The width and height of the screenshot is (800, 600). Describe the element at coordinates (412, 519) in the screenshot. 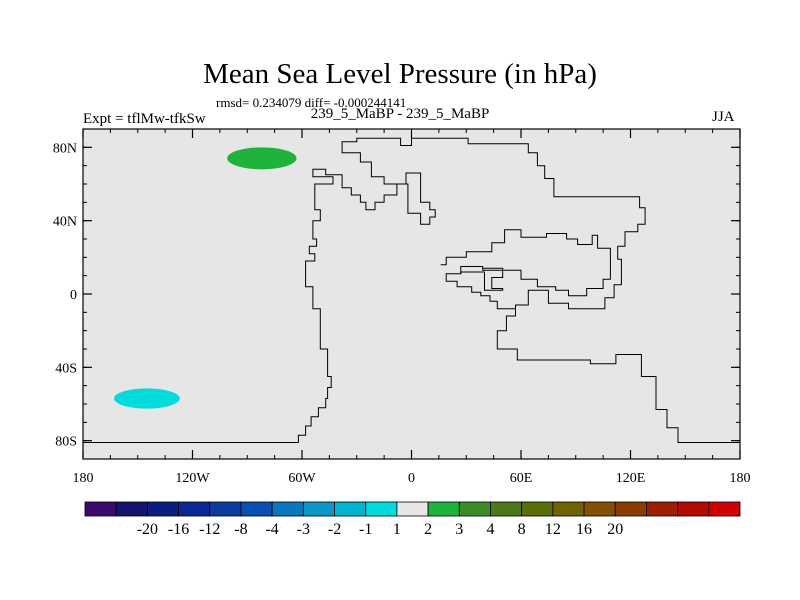

I see `colorbar: -20 -16 -12 -8 -4 -3 -2 -1 1 2 3 4 8 12 16 20` at that location.